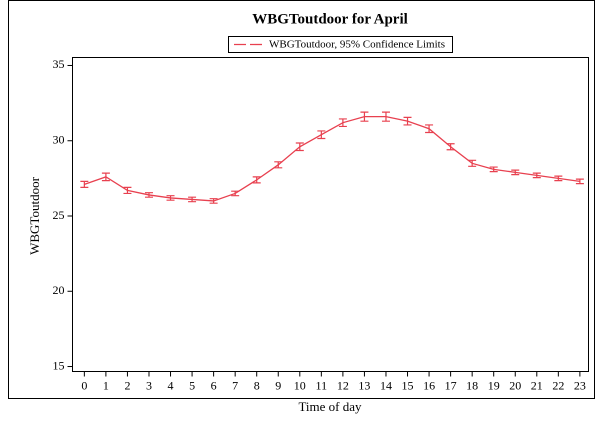  Describe the element at coordinates (364, 385) in the screenshot. I see `x-tick-label: 13` at that location.